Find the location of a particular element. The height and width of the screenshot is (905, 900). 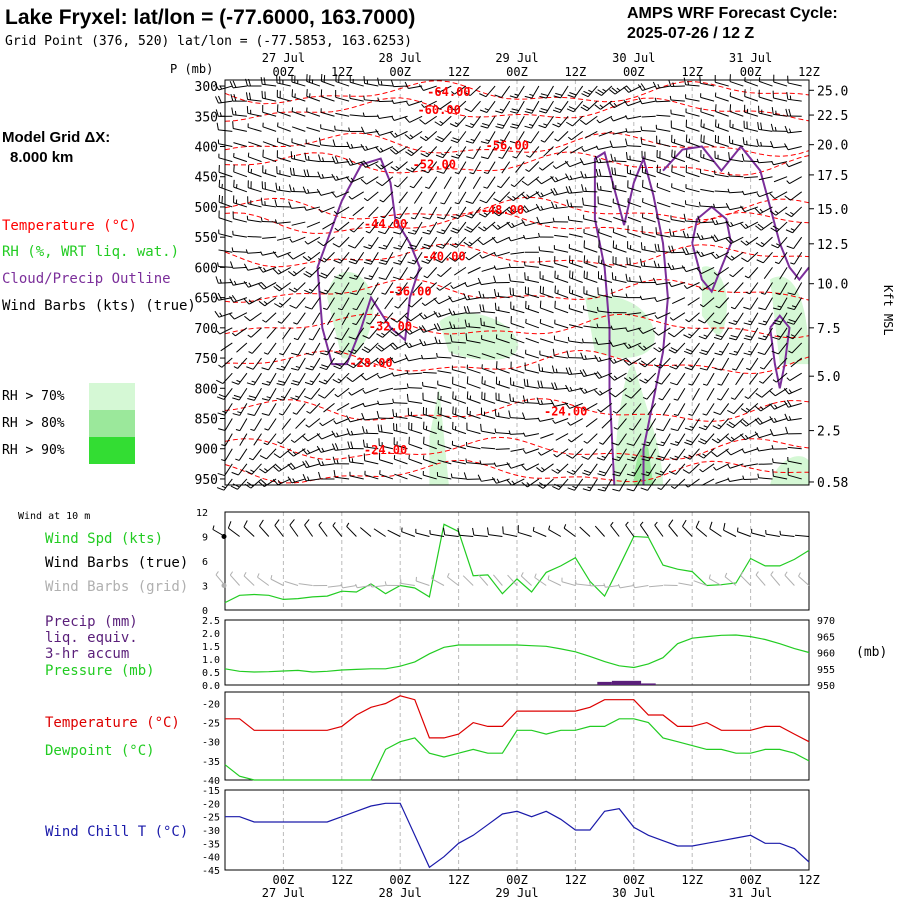

pressure-tick-label: 350 is located at coordinates (206, 117).